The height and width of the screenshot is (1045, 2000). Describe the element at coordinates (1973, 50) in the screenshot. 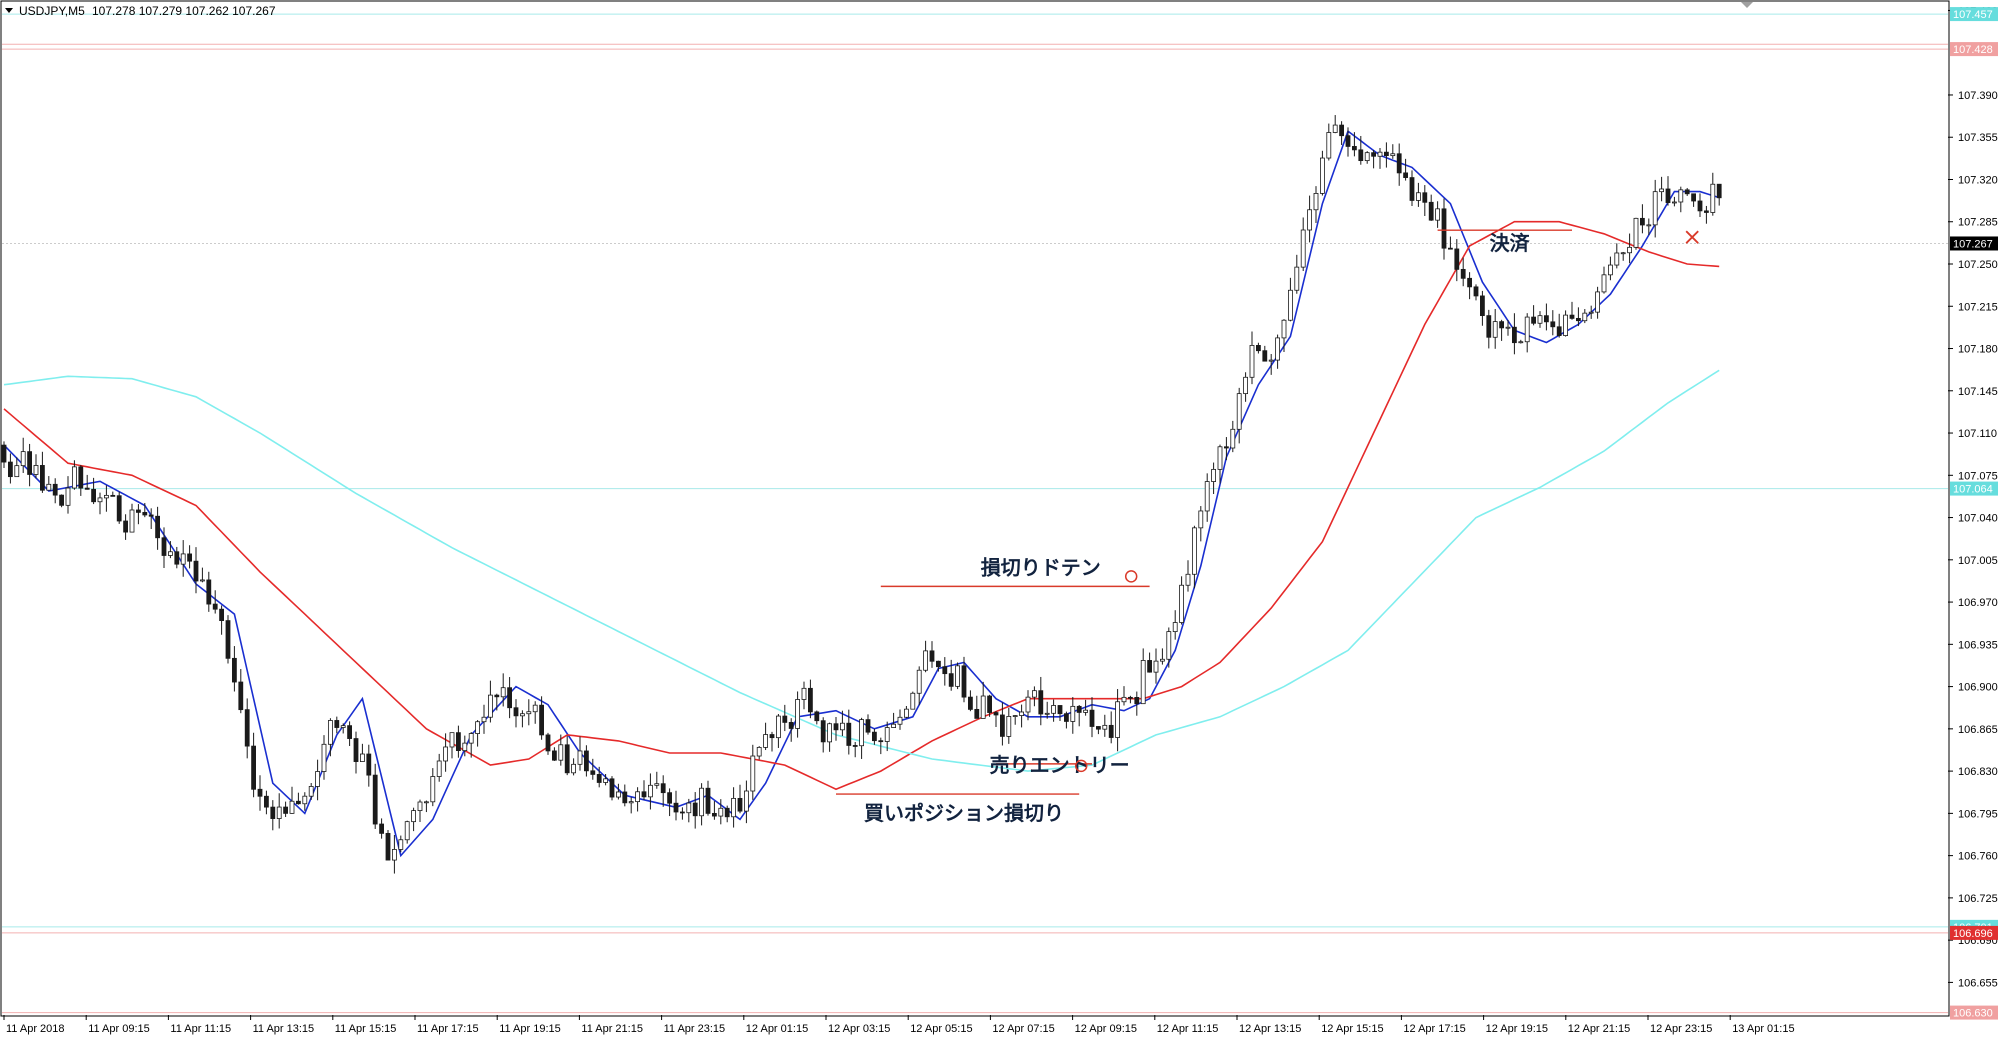

I see `price-marker-label: 107.428` at that location.